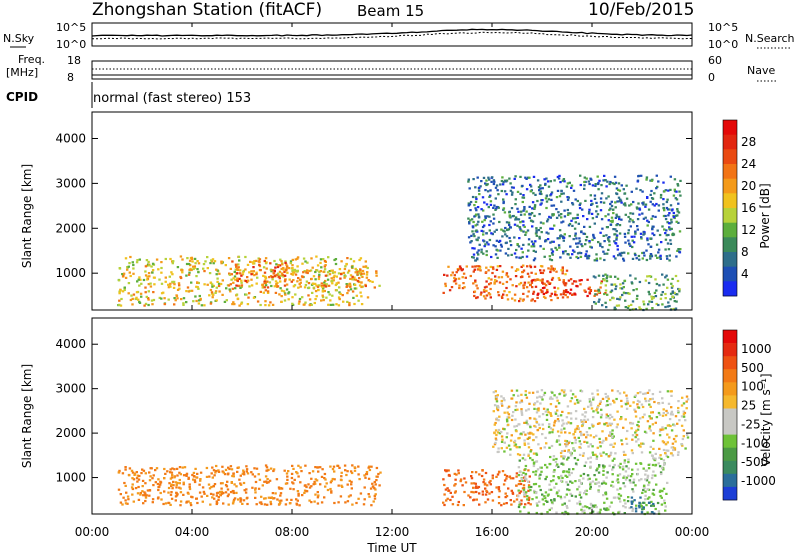 This screenshot has width=800, height=554. I want to click on colorbar-segment, so click(730, 230).